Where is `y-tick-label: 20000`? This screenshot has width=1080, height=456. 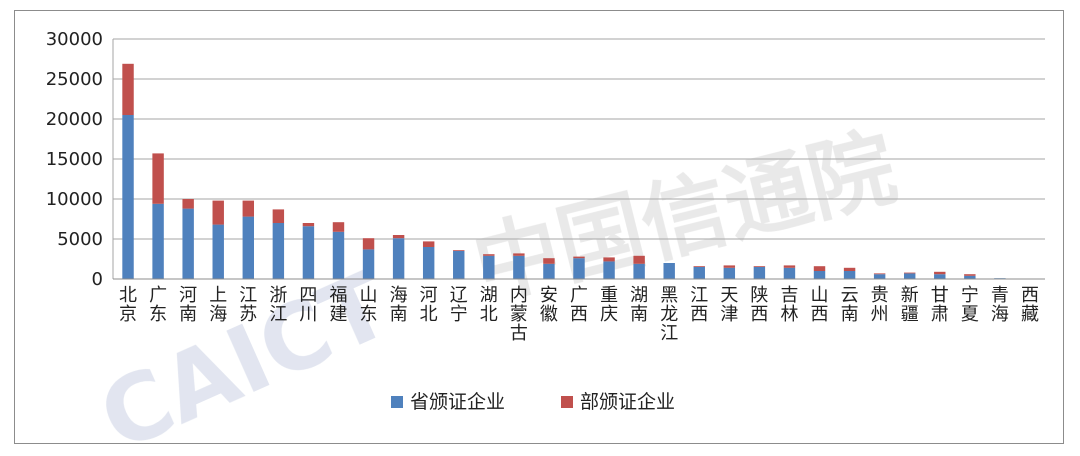
y-tick-label: 20000 is located at coordinates (74, 119).